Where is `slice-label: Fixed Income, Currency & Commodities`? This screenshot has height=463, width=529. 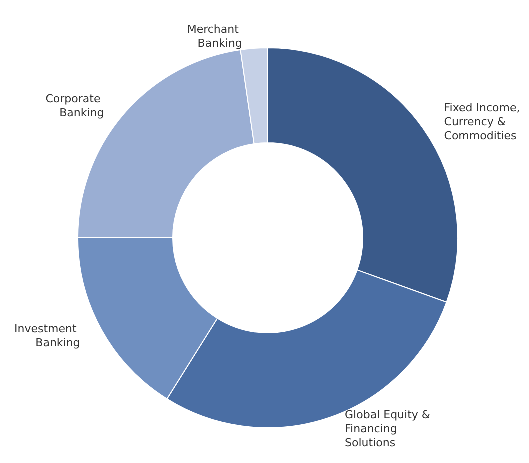
slice-label: Fixed Income, Currency & Commodities is located at coordinates (484, 121).